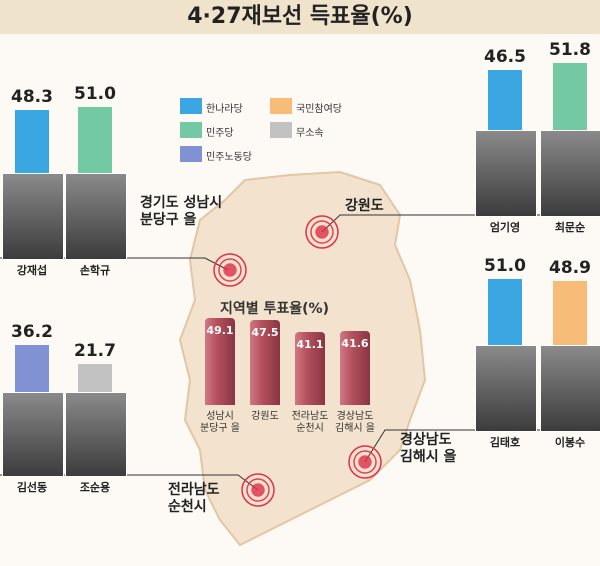 Image resolution: width=600 pixels, height=566 pixels. I want to click on legend-label: 한나라당, so click(224, 109).